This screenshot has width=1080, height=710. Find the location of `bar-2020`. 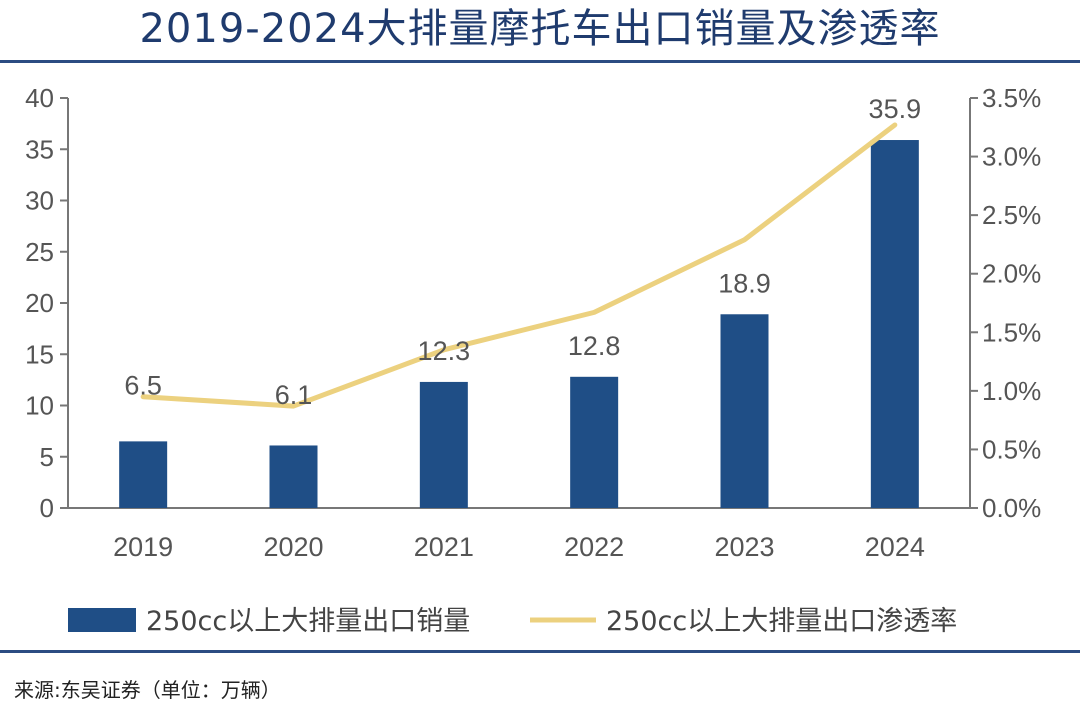

bar-2020 is located at coordinates (293, 476).